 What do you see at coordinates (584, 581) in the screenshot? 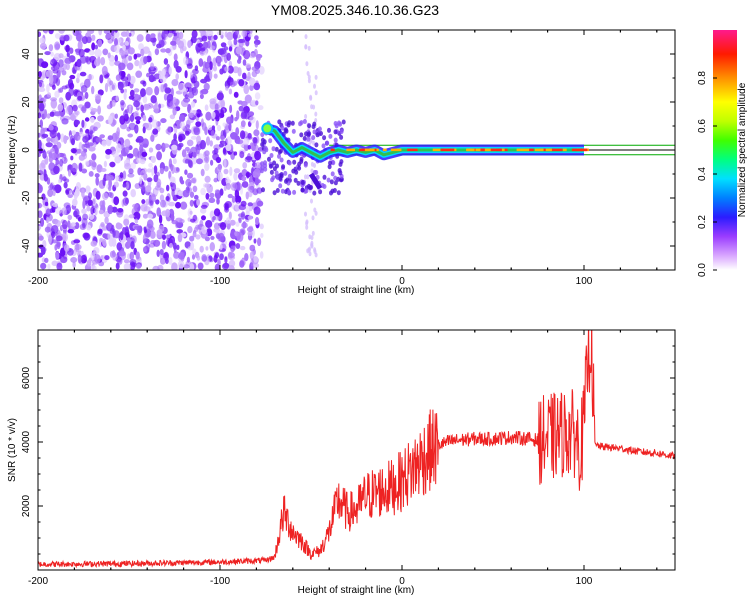
I see `x-tick-label: 100` at bounding box center [584, 581].